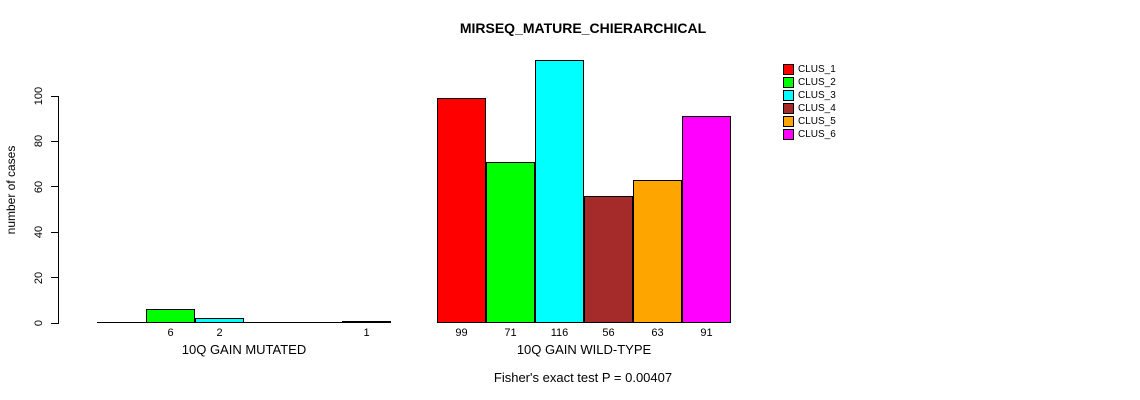 The height and width of the screenshot is (400, 1140). What do you see at coordinates (219, 333) in the screenshot?
I see `bar-value-label: 2` at bounding box center [219, 333].